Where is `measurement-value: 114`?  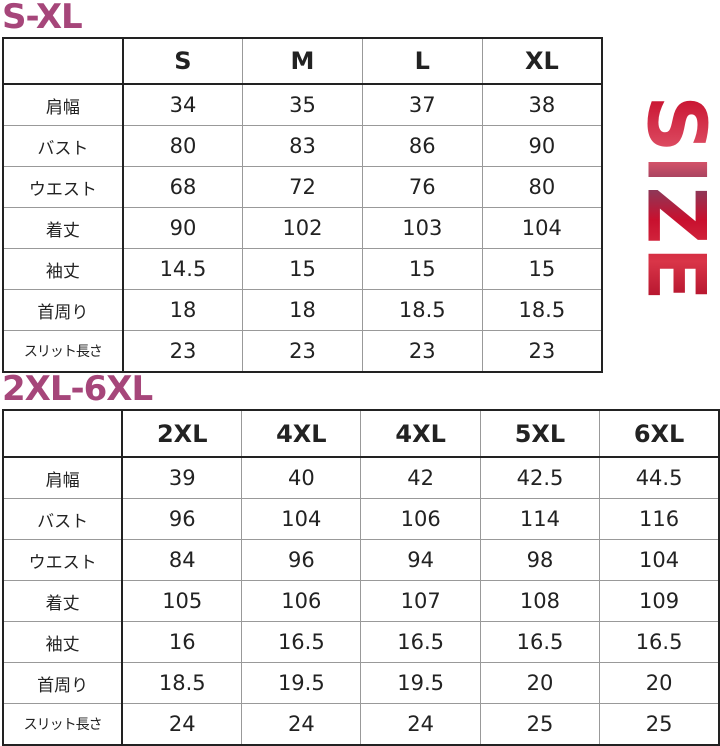 measurement-value: 114 is located at coordinates (539, 519).